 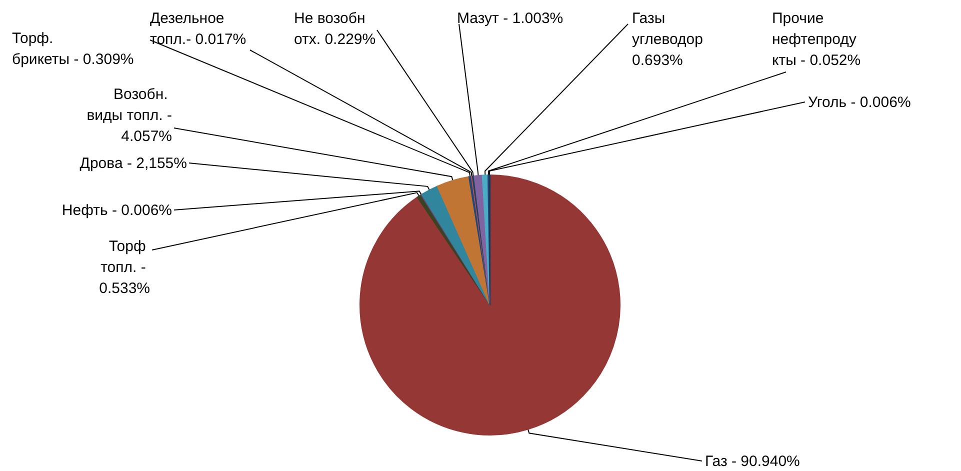 What do you see at coordinates (124, 267) in the screenshot?
I see `slice-label: Торф топл. - 0.533%` at bounding box center [124, 267].